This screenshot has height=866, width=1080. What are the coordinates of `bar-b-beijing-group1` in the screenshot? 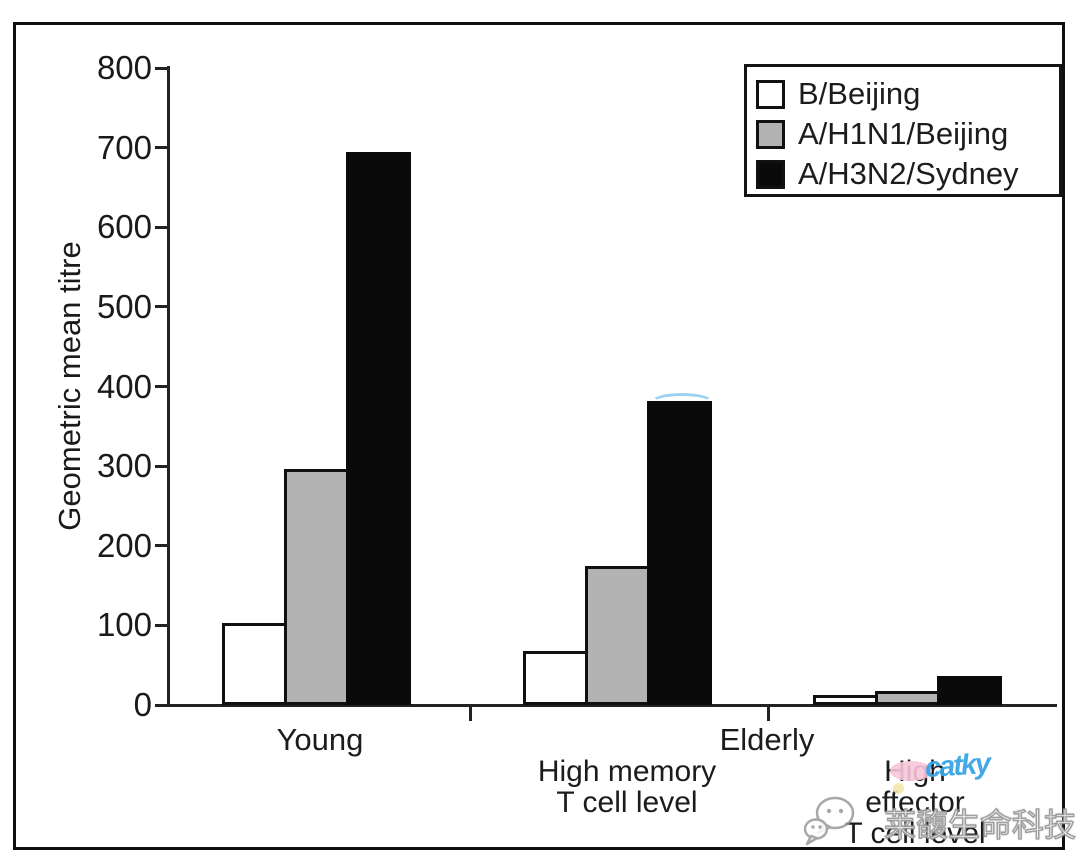 It's located at (254, 663).